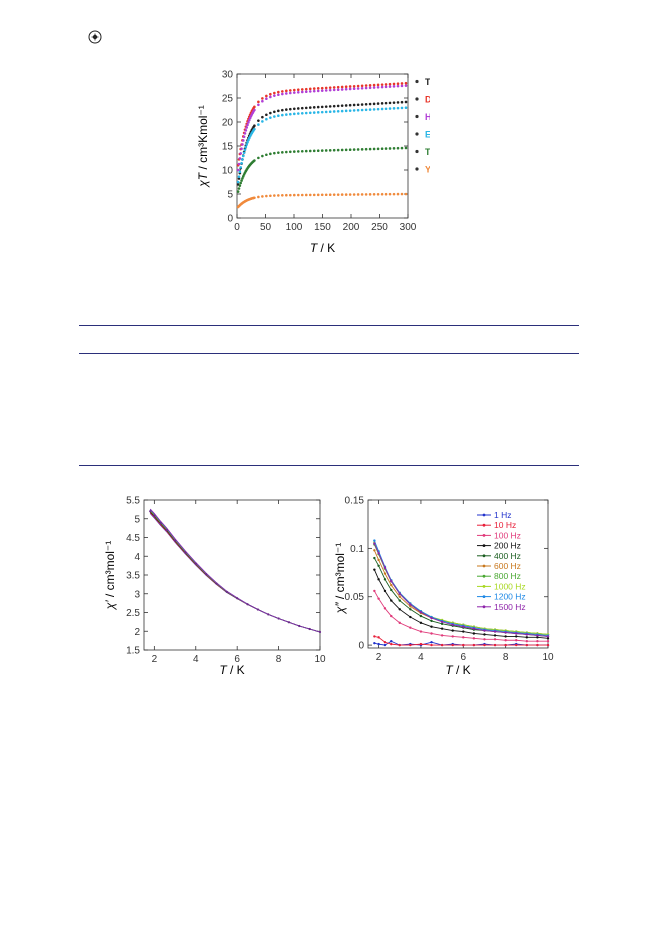  I want to click on chi-t-xtick-label: 150, so click(322, 227).